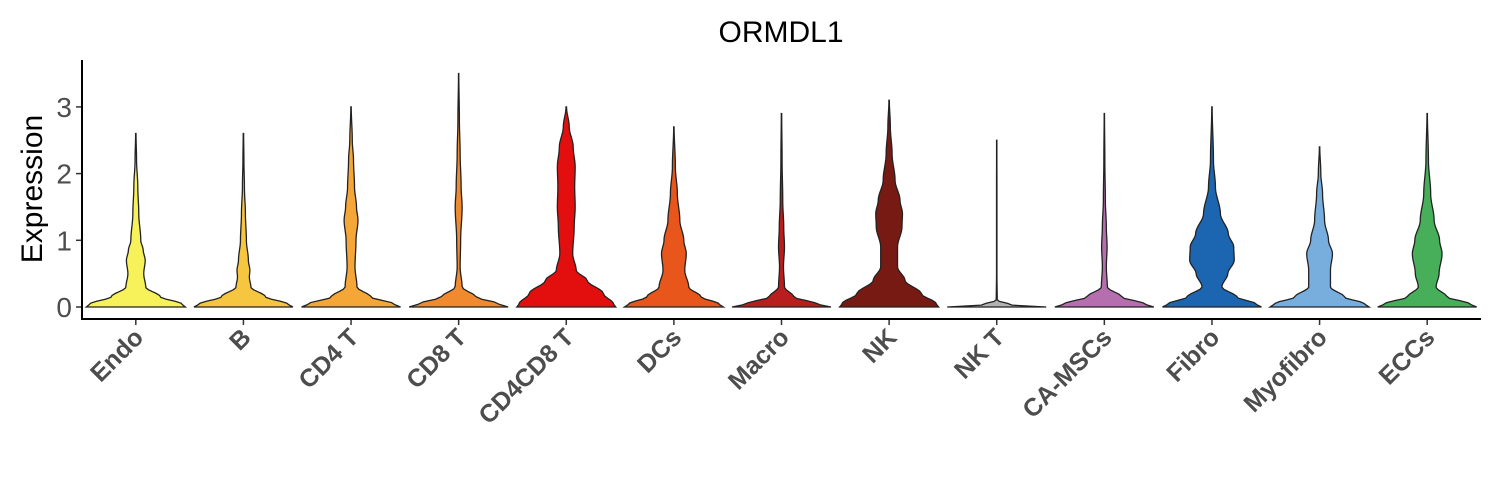 The width and height of the screenshot is (1500, 500). I want to click on violin-eccs, so click(1427, 210).